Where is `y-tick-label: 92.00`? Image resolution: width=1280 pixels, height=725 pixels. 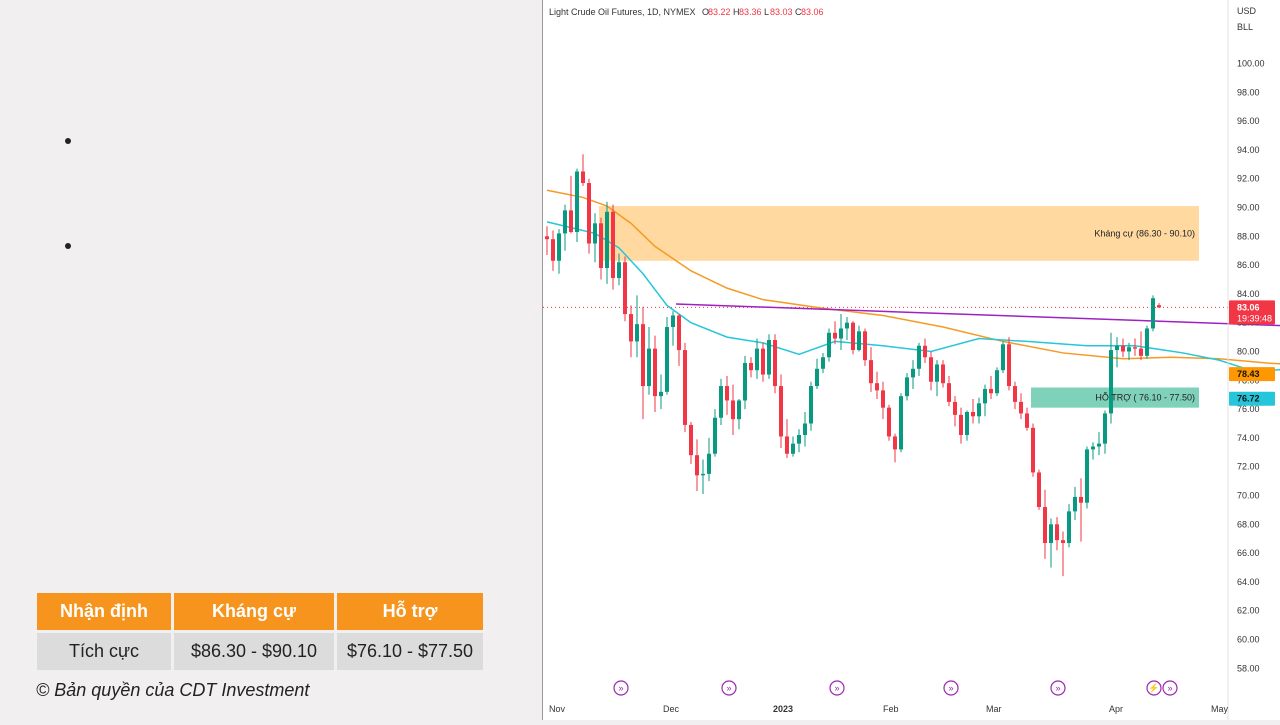 y-tick-label: 92.00 is located at coordinates (1248, 179).